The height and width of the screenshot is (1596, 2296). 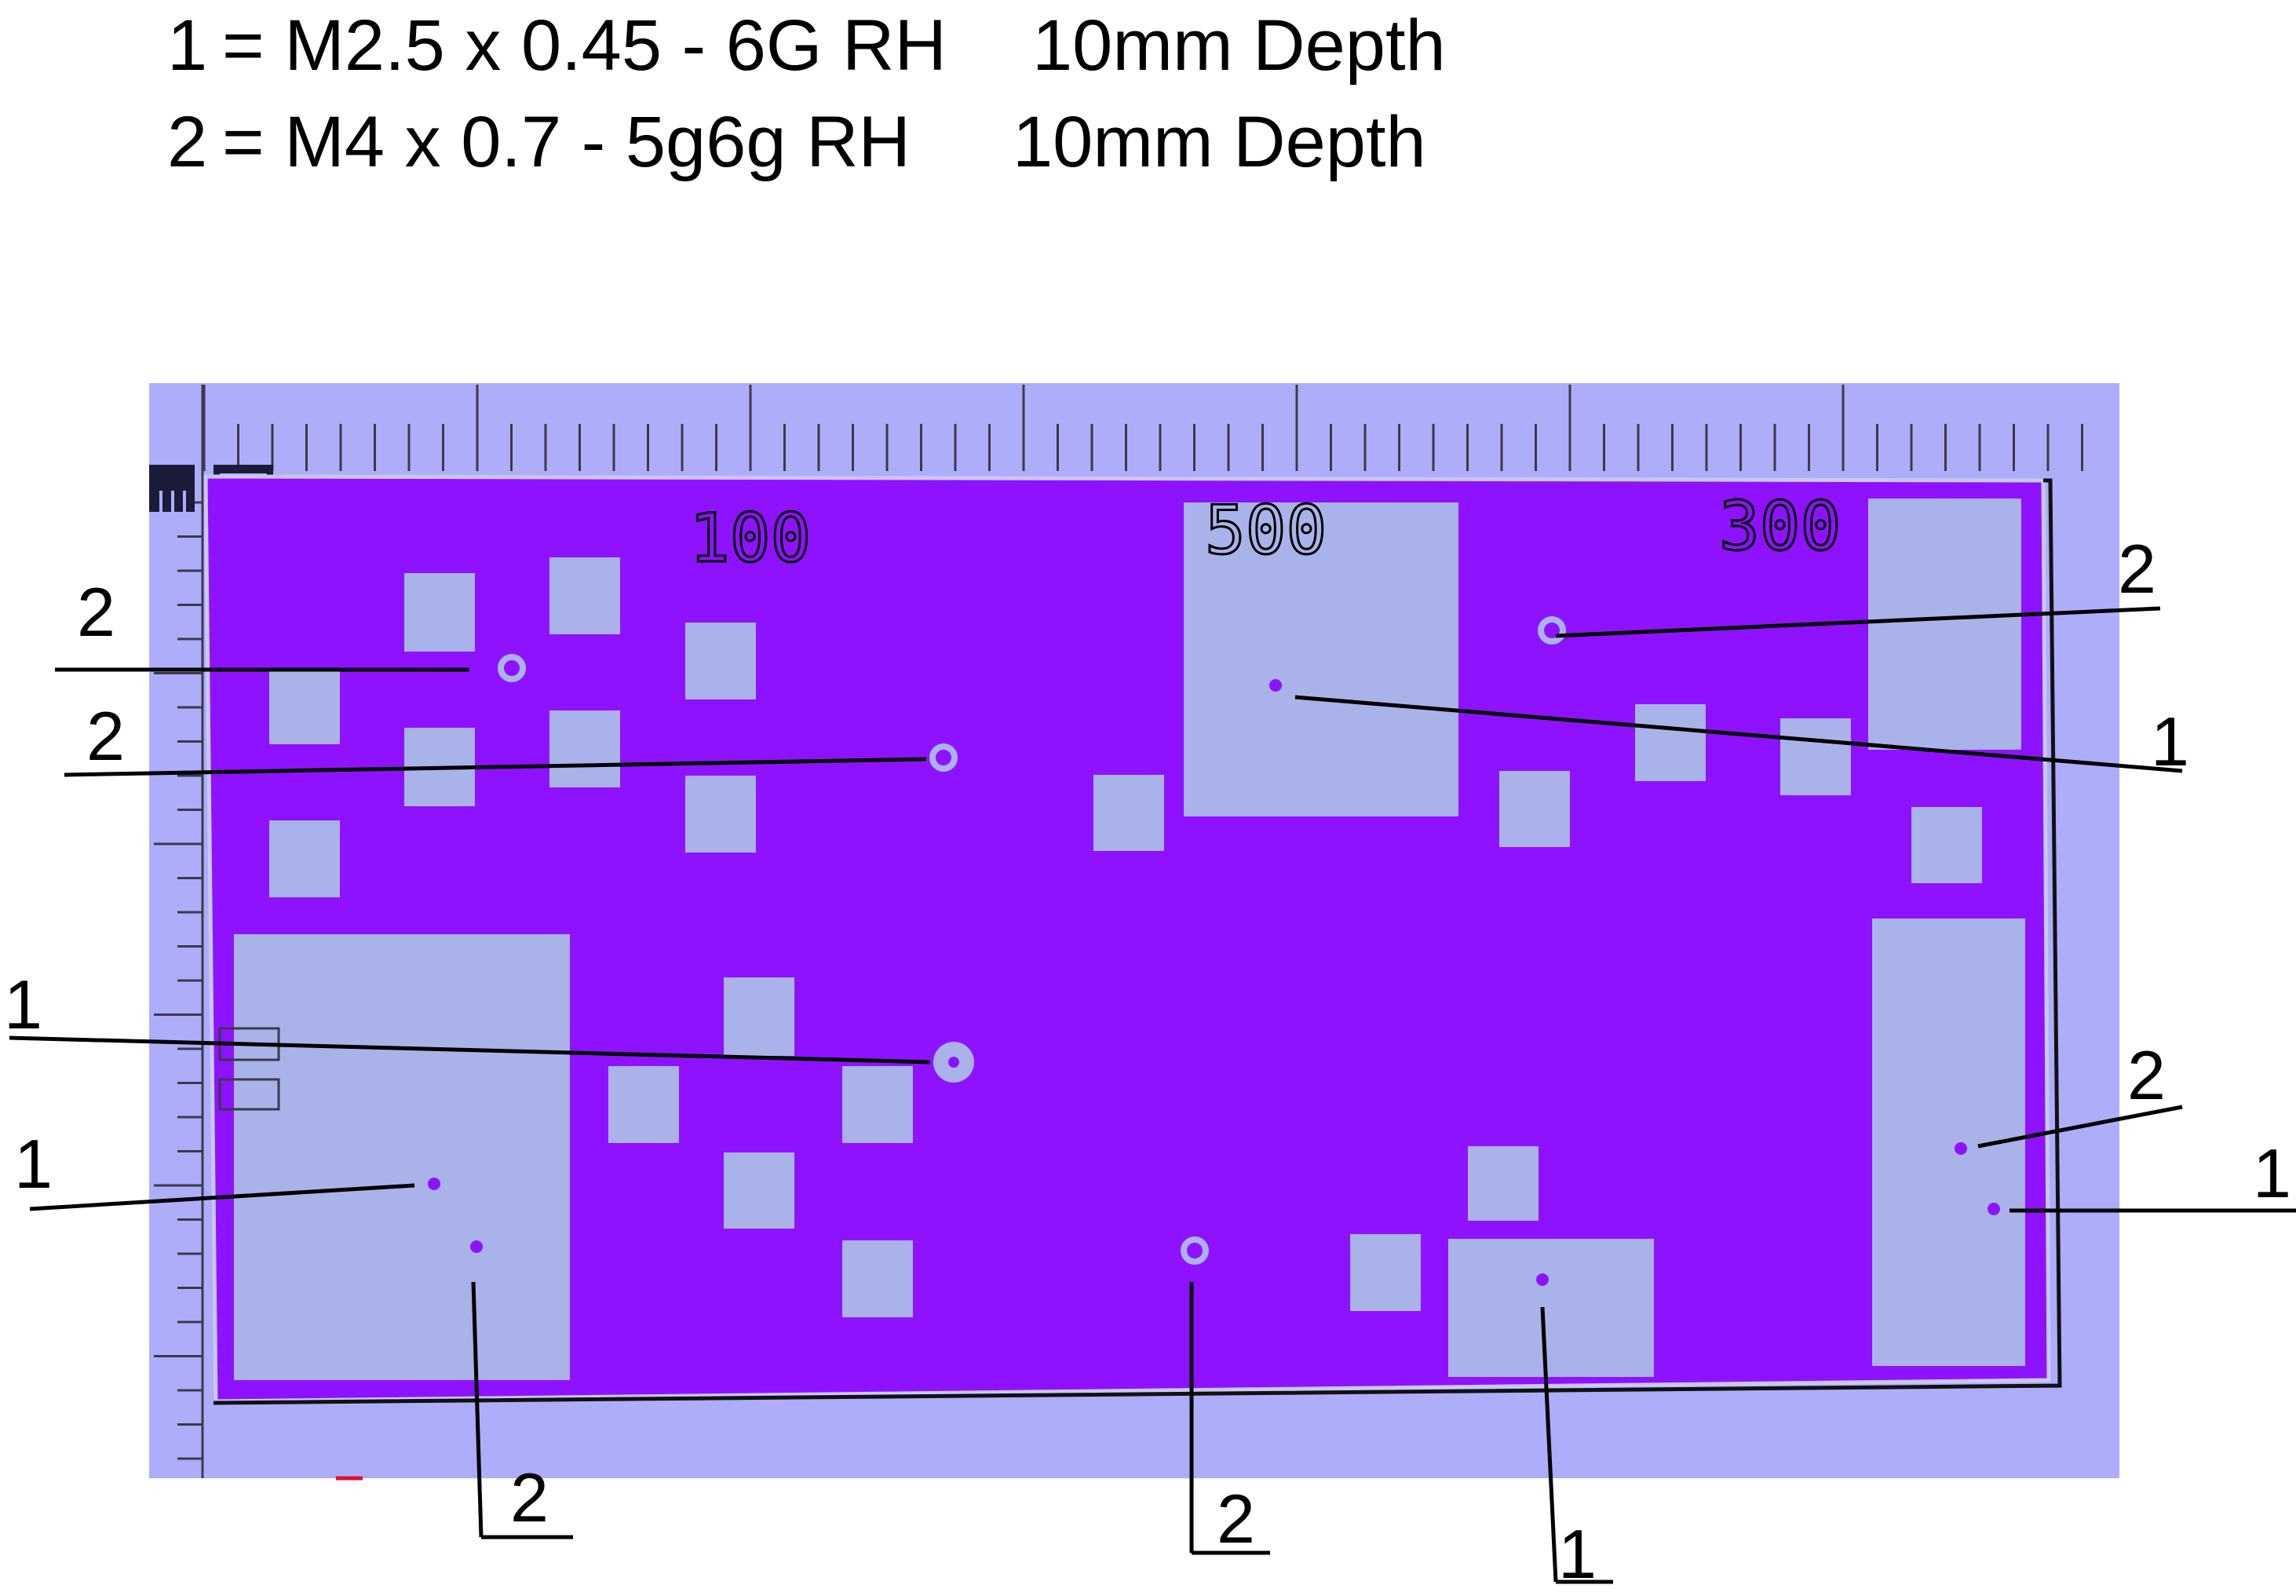 I want to click on tapped-hole-center, so click(x=953, y=1062).